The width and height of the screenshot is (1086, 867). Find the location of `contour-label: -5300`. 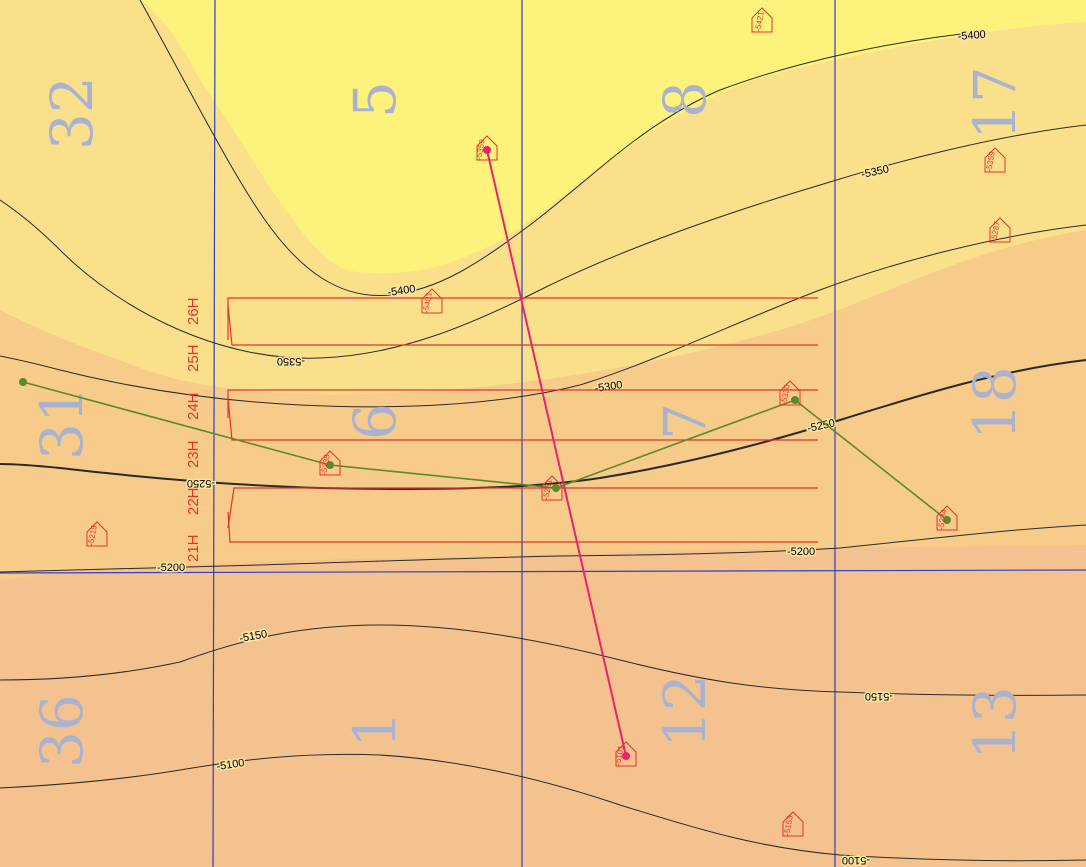

contour-label: -5300 is located at coordinates (609, 387).